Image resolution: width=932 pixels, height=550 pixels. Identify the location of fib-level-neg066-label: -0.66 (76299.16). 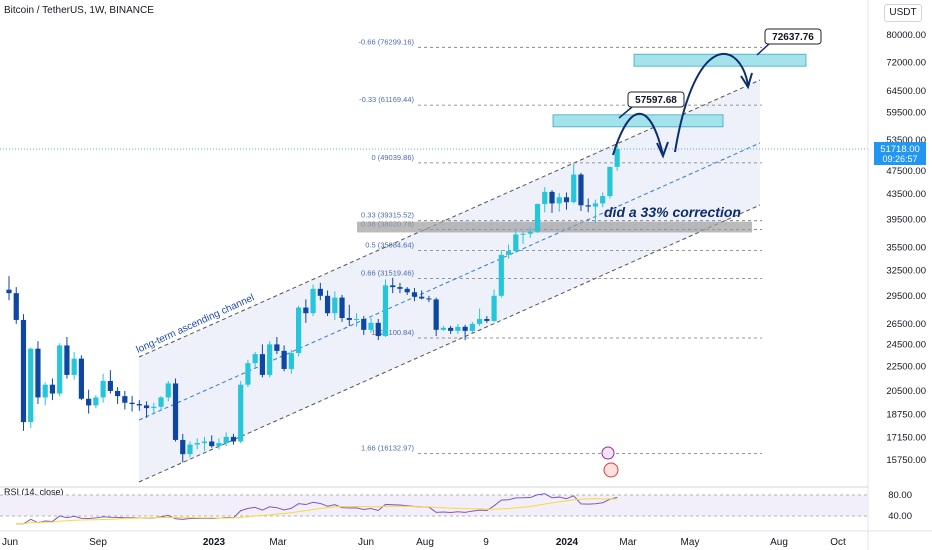
(387, 41).